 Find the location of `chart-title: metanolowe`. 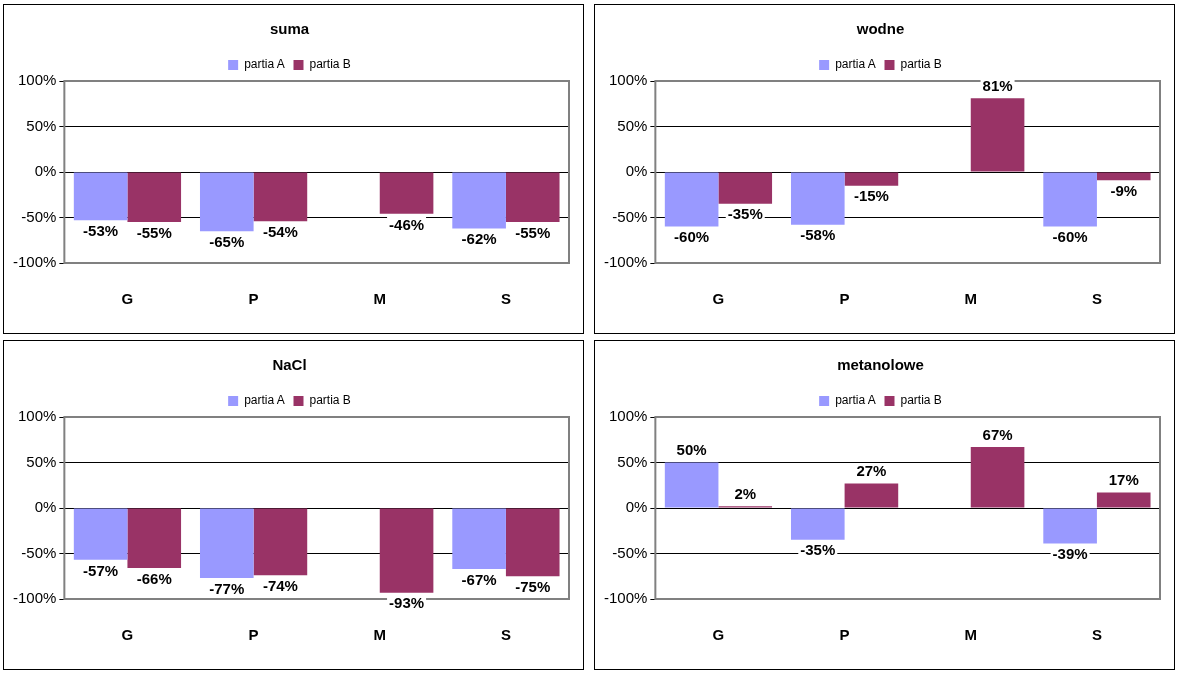

chart-title: metanolowe is located at coordinates (880, 365).